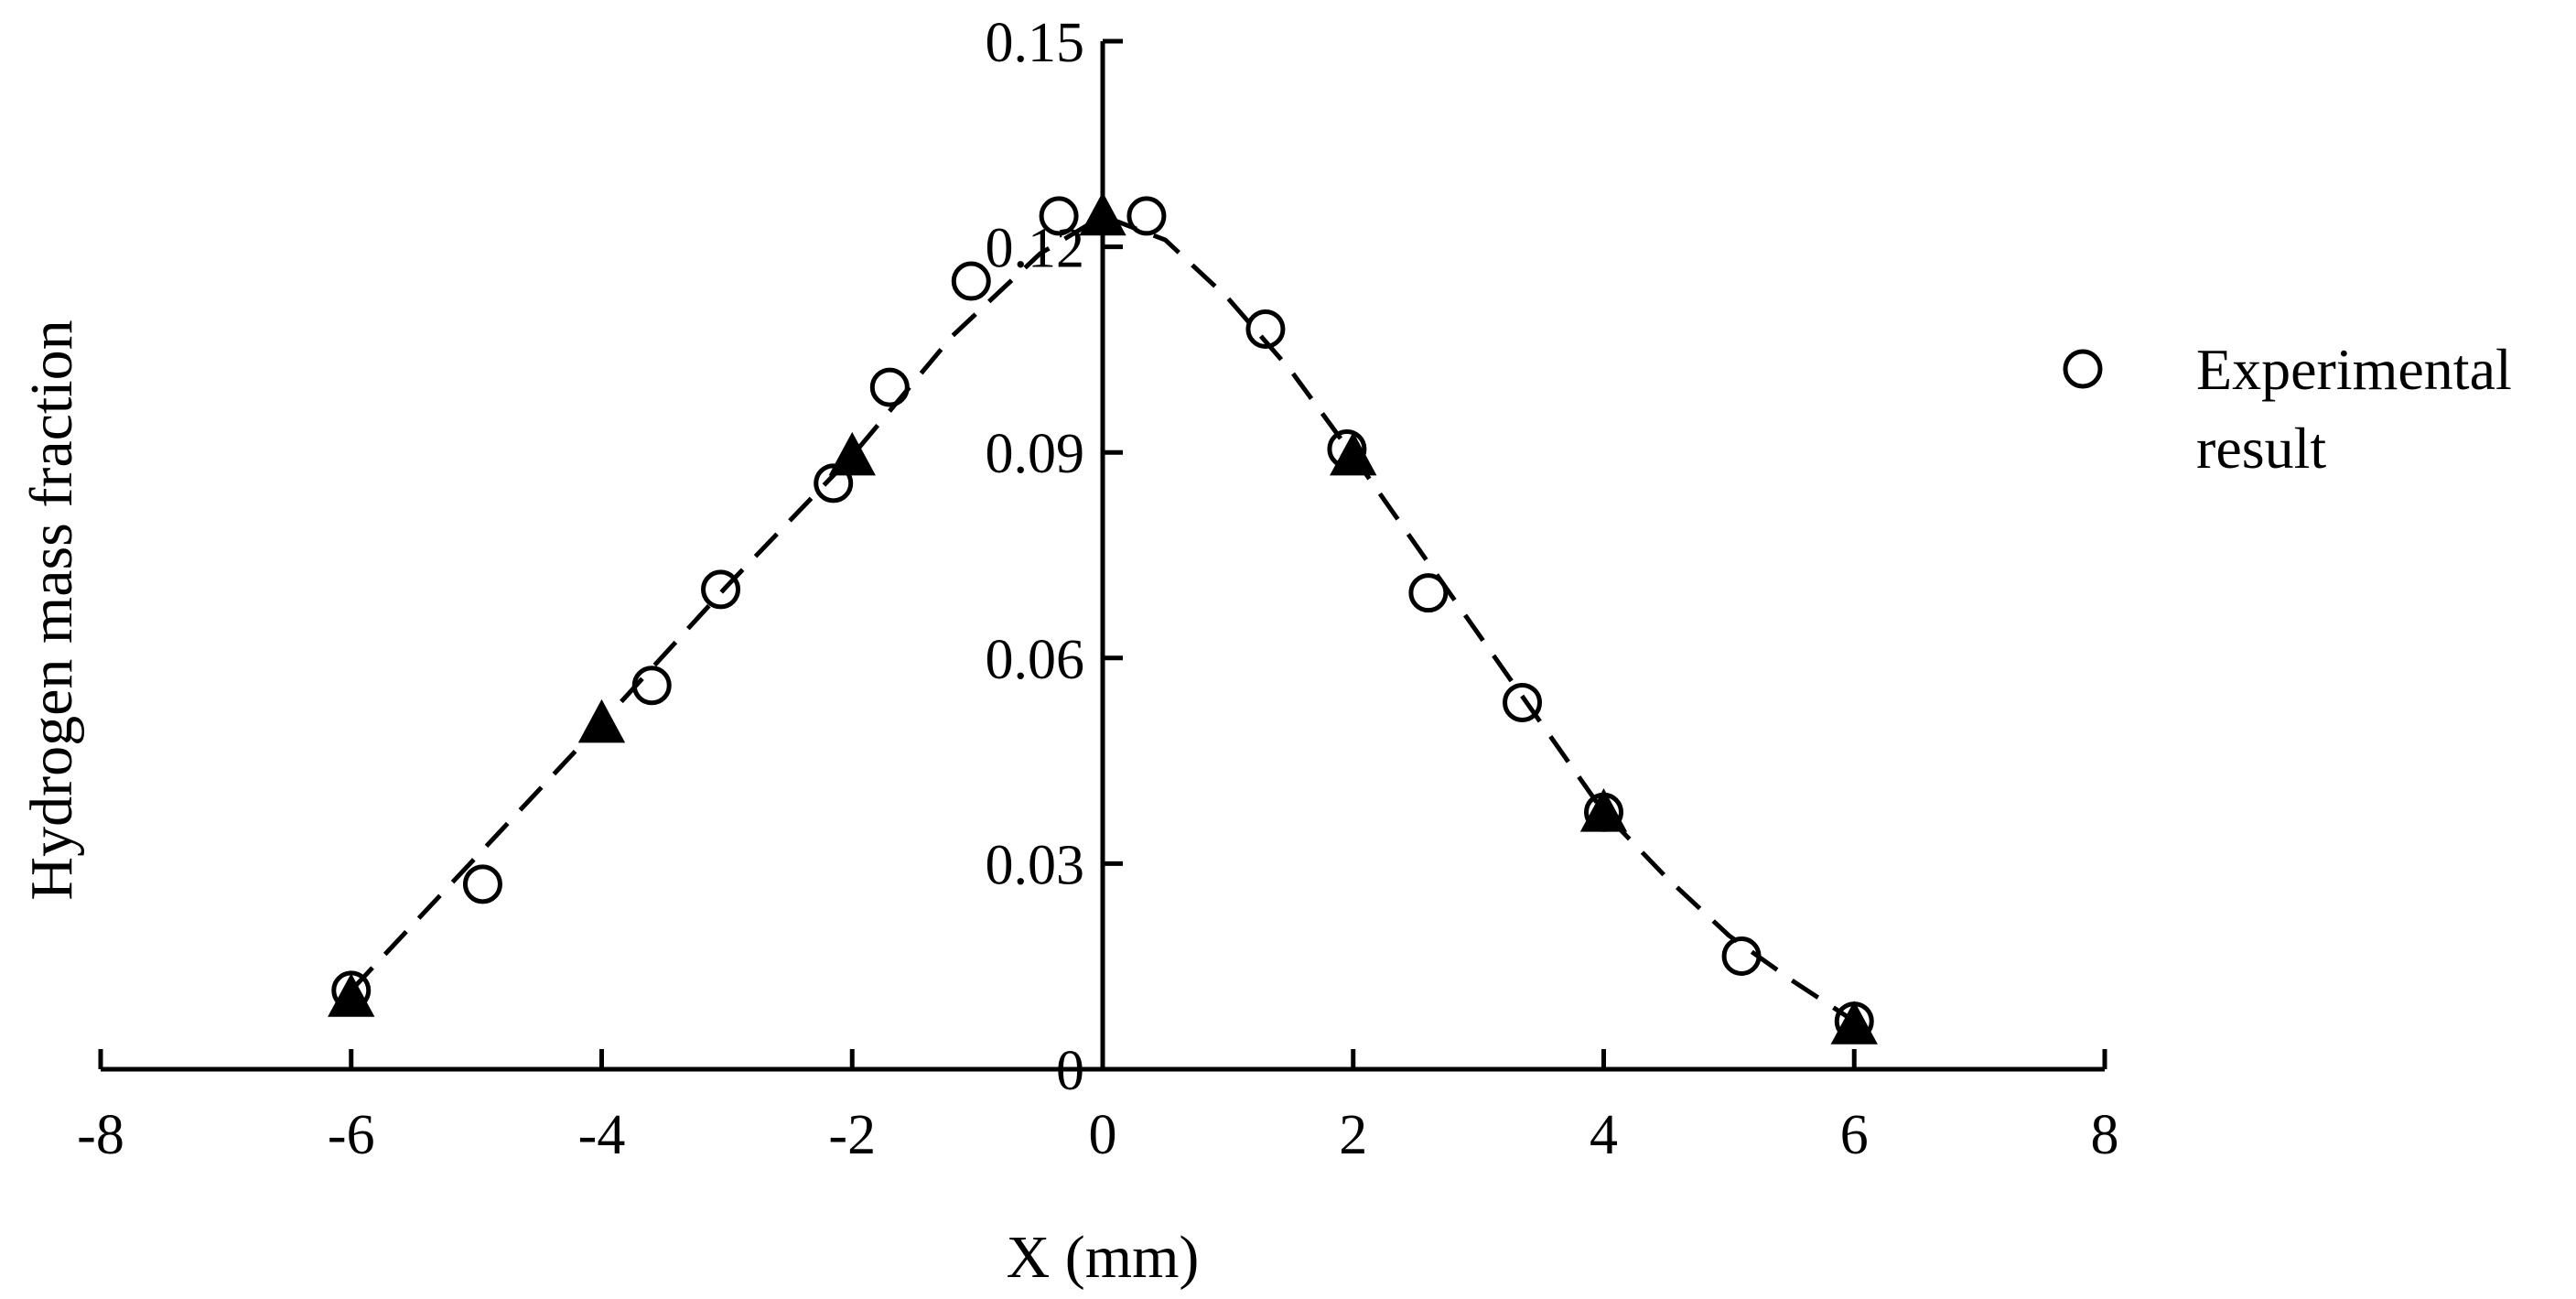 The image size is (2576, 1299). Describe the element at coordinates (852, 1135) in the screenshot. I see `x-tick-label: -2` at that location.